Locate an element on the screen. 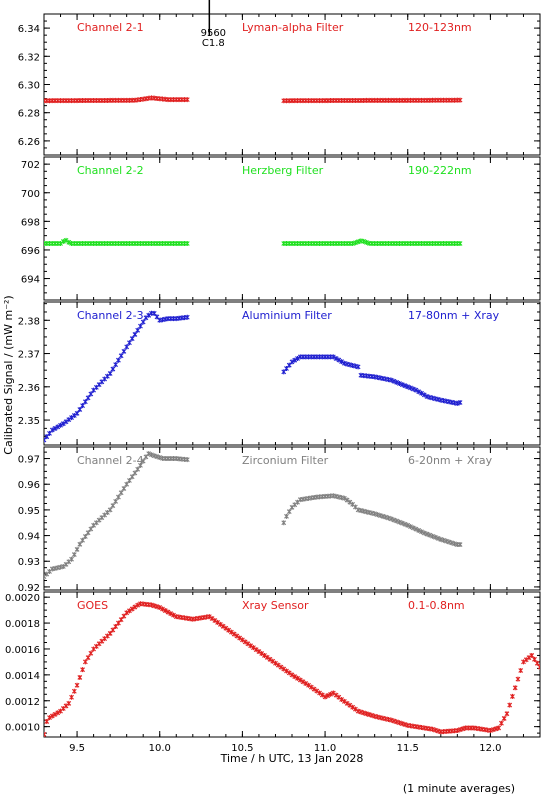  y-tick-label: 6.34 is located at coordinates (29, 29).